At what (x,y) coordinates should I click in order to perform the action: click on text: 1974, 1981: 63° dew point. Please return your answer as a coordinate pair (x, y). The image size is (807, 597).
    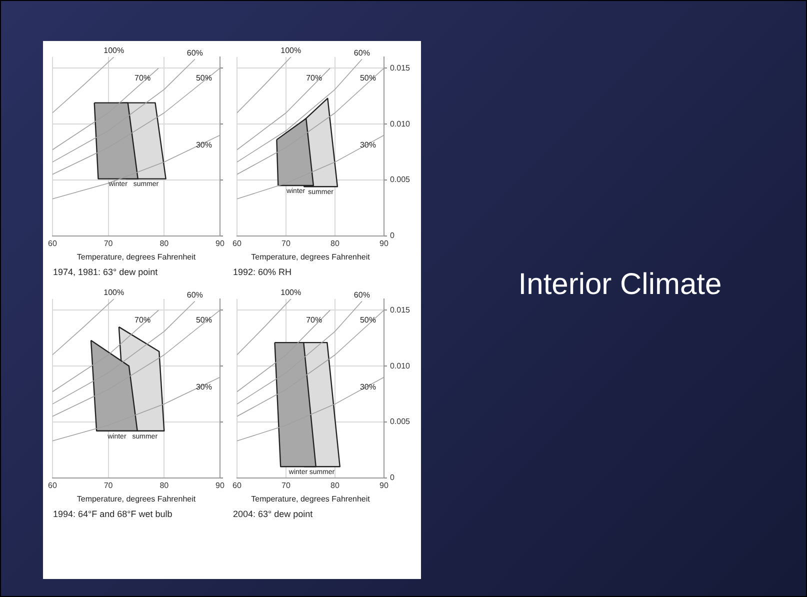
    Looking at the image, I should click on (105, 272).